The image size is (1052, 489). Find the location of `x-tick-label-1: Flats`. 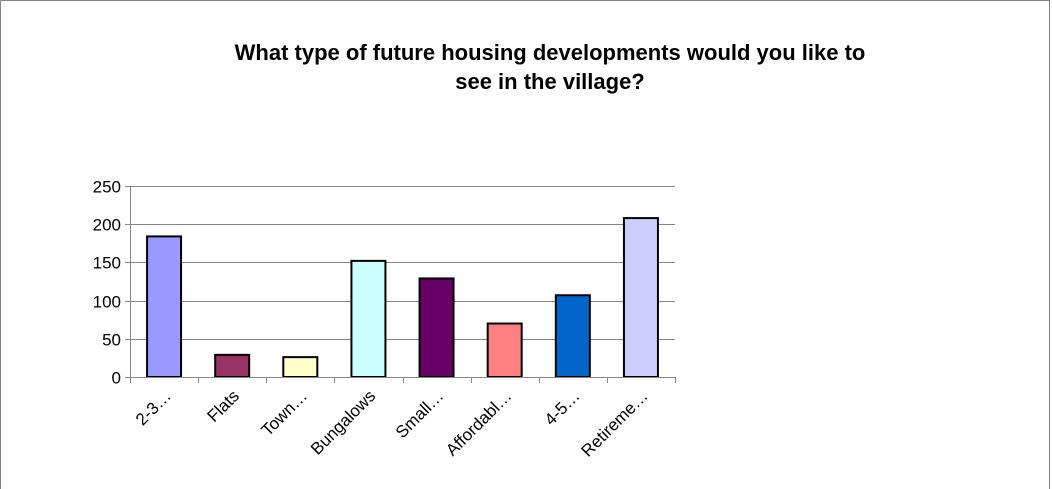

x-tick-label-1: Flats is located at coordinates (223, 405).